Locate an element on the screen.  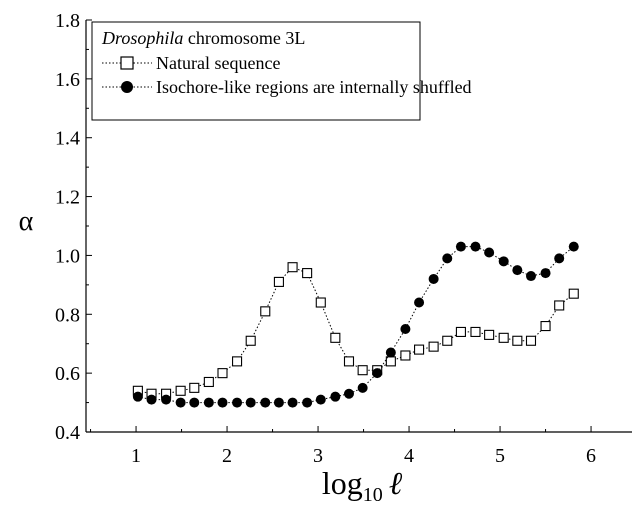
x-tick-label: 4 is located at coordinates (409, 456).